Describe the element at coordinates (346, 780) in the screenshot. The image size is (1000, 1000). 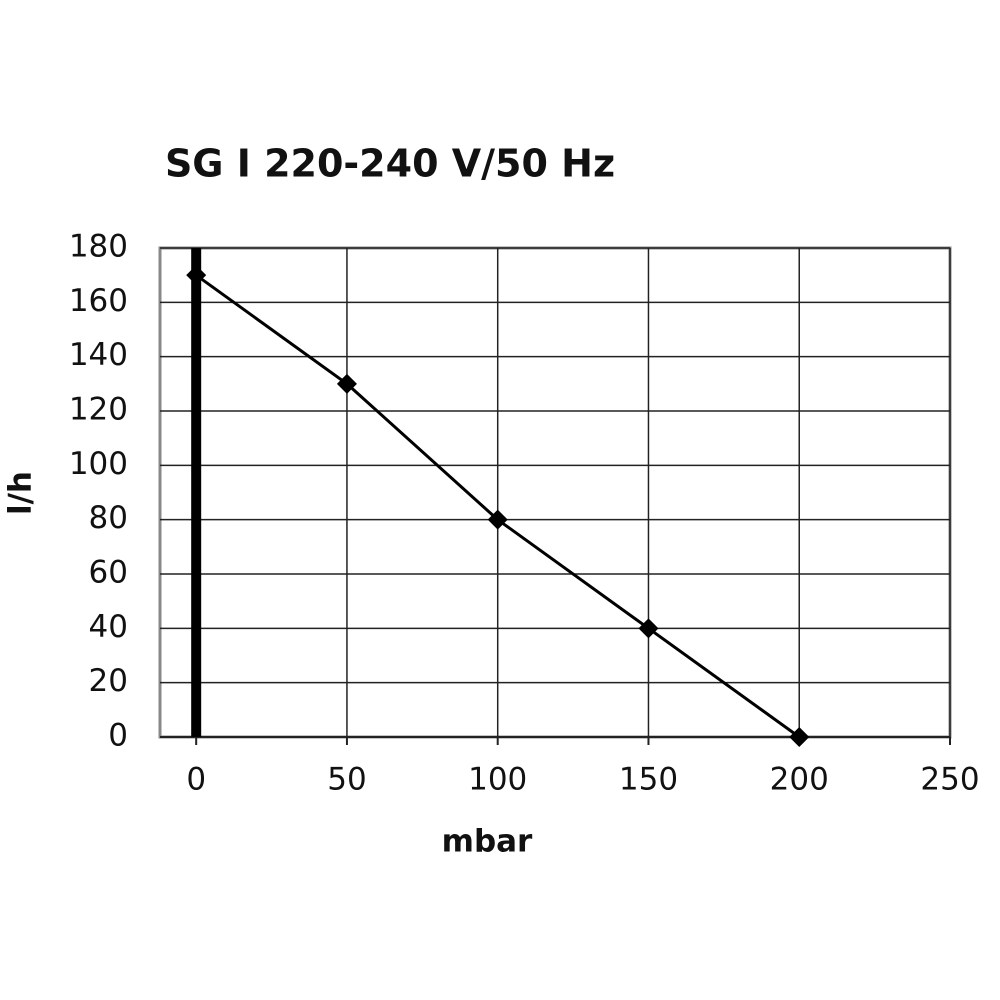
I see `x-tick-label: 50` at that location.